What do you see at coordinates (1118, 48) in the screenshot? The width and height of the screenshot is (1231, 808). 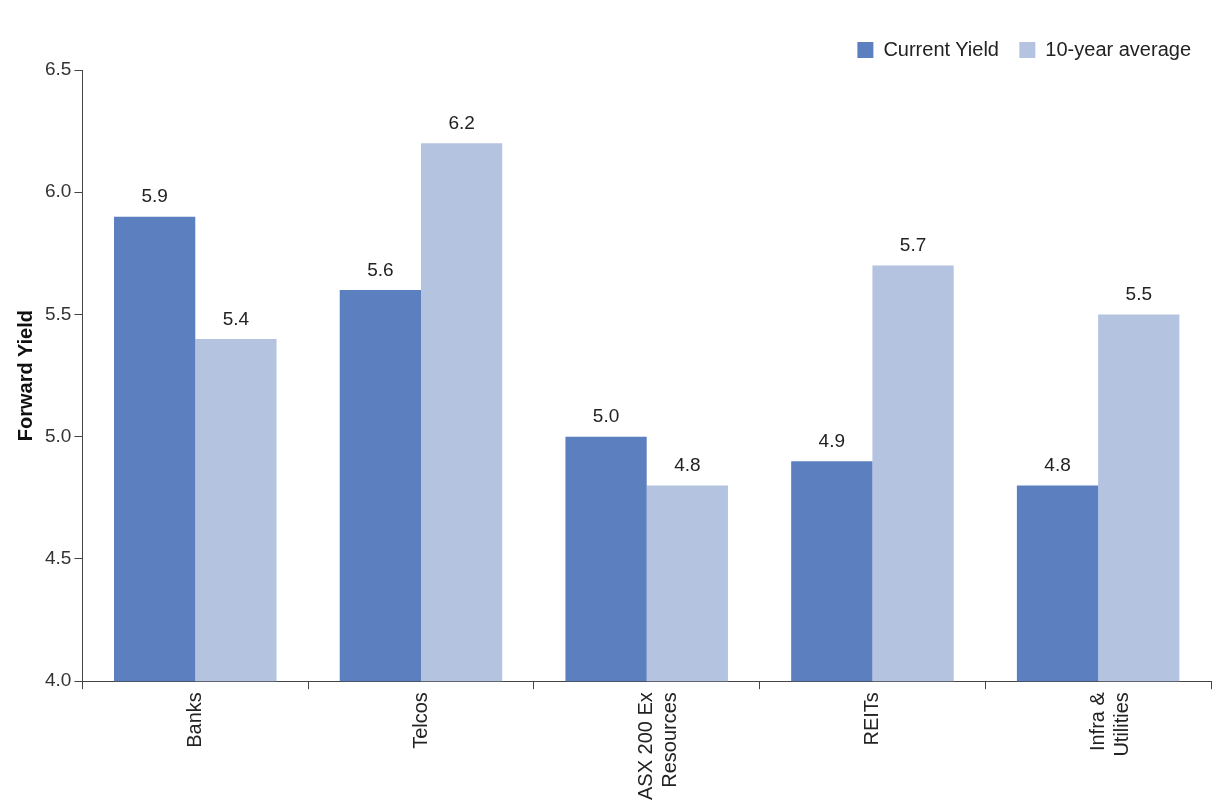 I see `legend-label: 10-year average` at bounding box center [1118, 48].